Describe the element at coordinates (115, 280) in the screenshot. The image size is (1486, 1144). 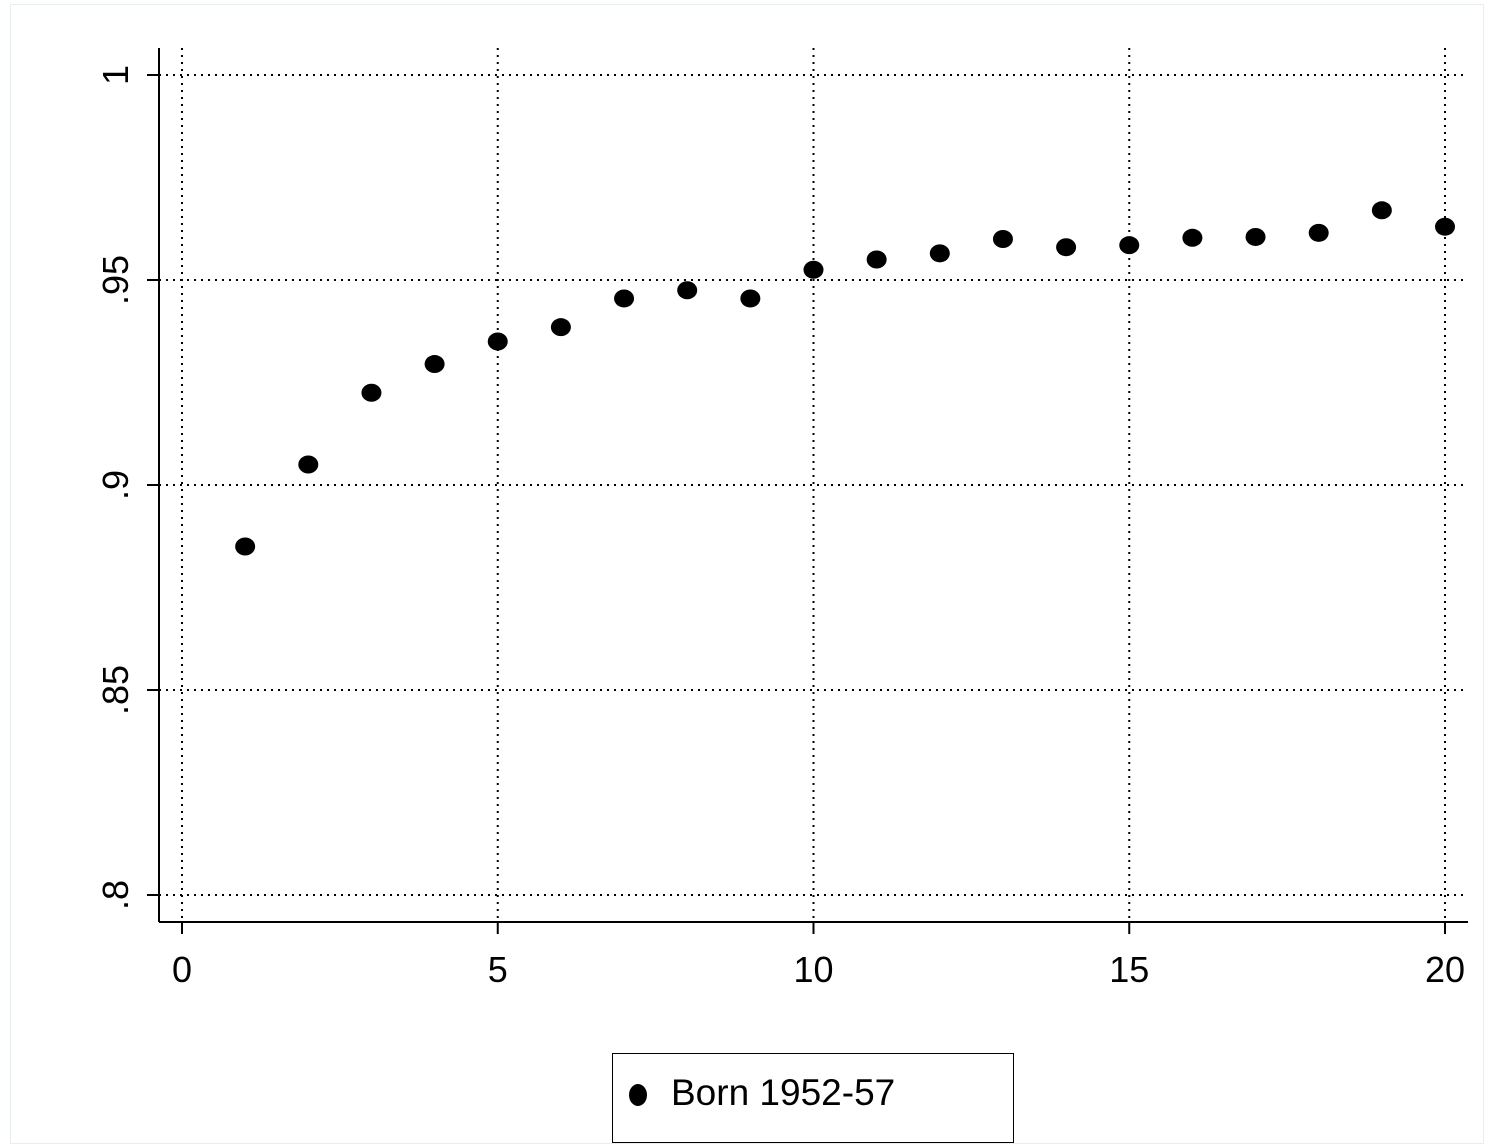
I see `y-tick-label: .95` at that location.